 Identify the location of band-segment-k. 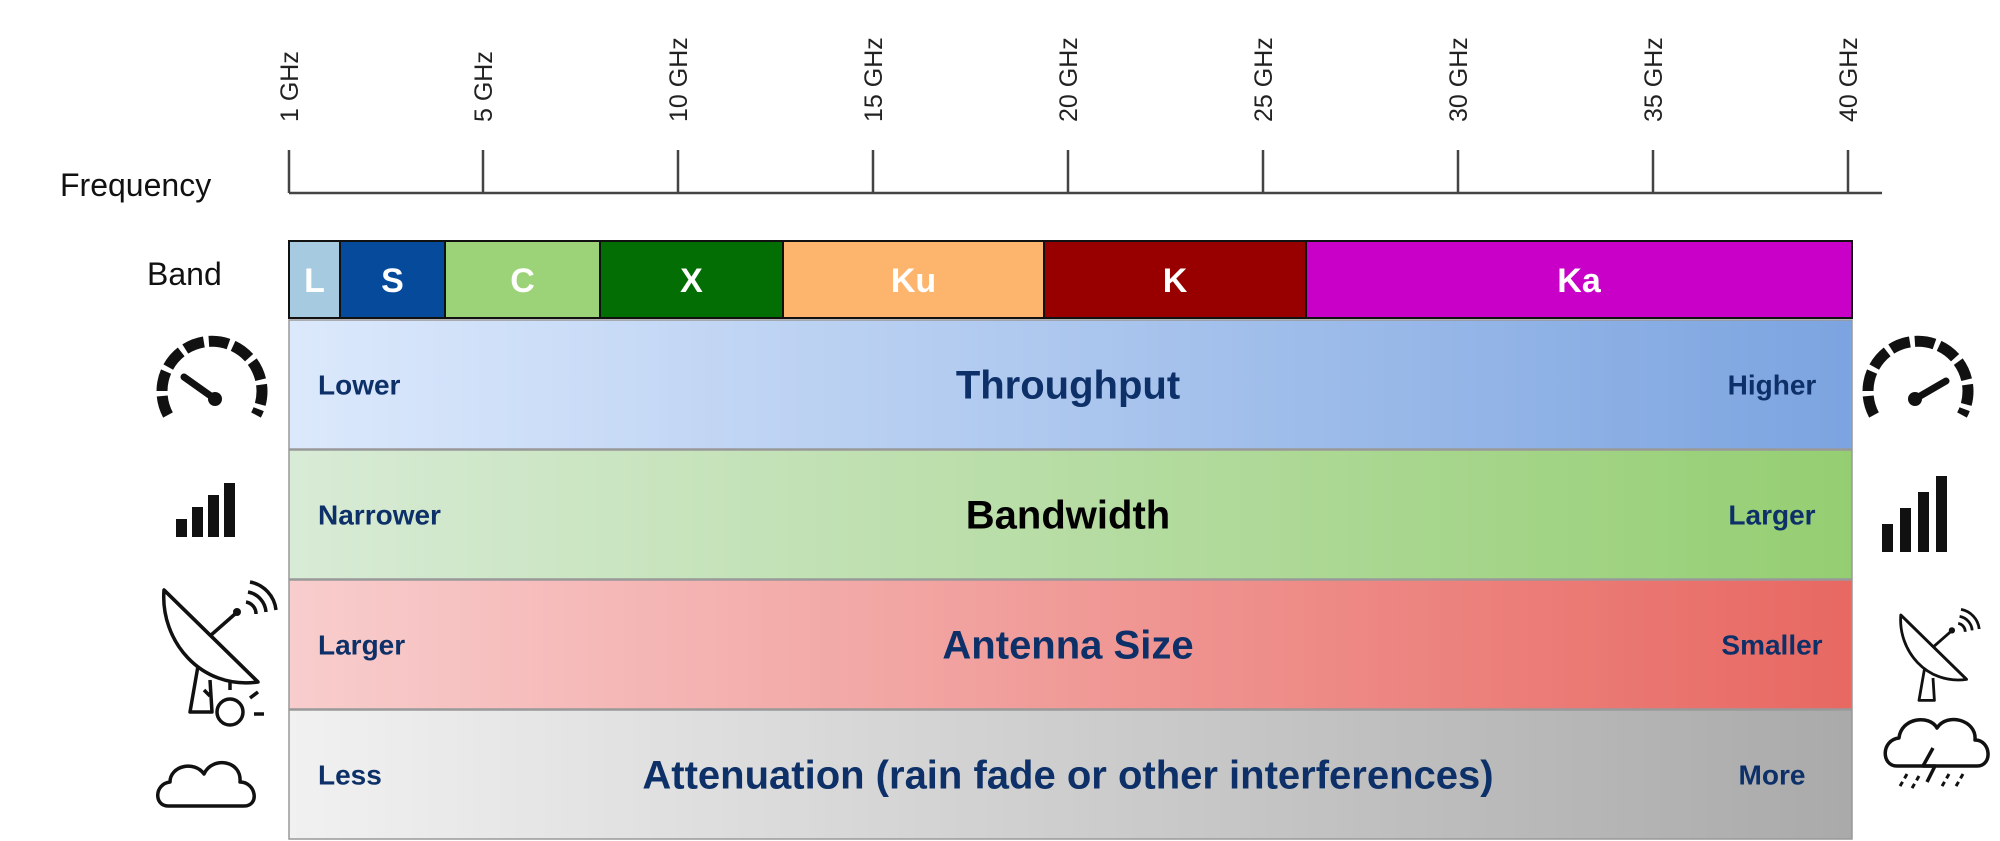
(1175, 279).